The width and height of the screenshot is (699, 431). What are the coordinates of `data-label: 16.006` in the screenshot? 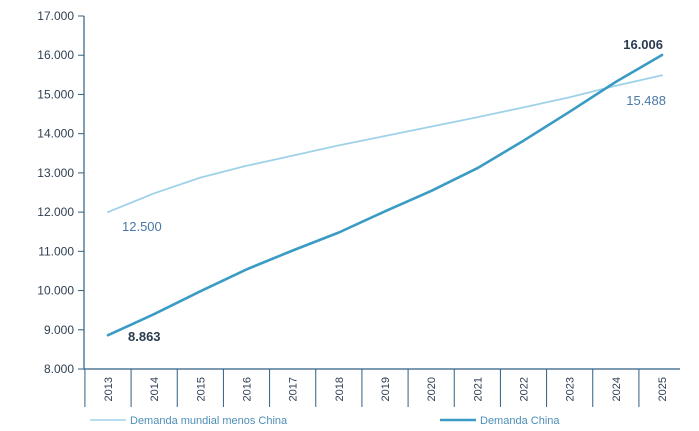 It's located at (643, 44).